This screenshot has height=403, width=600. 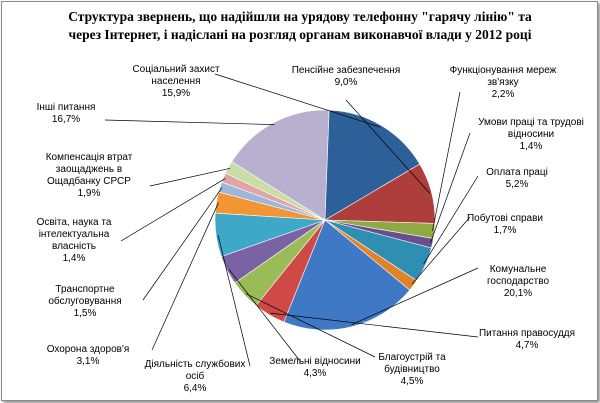 What do you see at coordinates (527, 339) in the screenshot?
I see `slice-label: Питання правосуддя 4,7%` at bounding box center [527, 339].